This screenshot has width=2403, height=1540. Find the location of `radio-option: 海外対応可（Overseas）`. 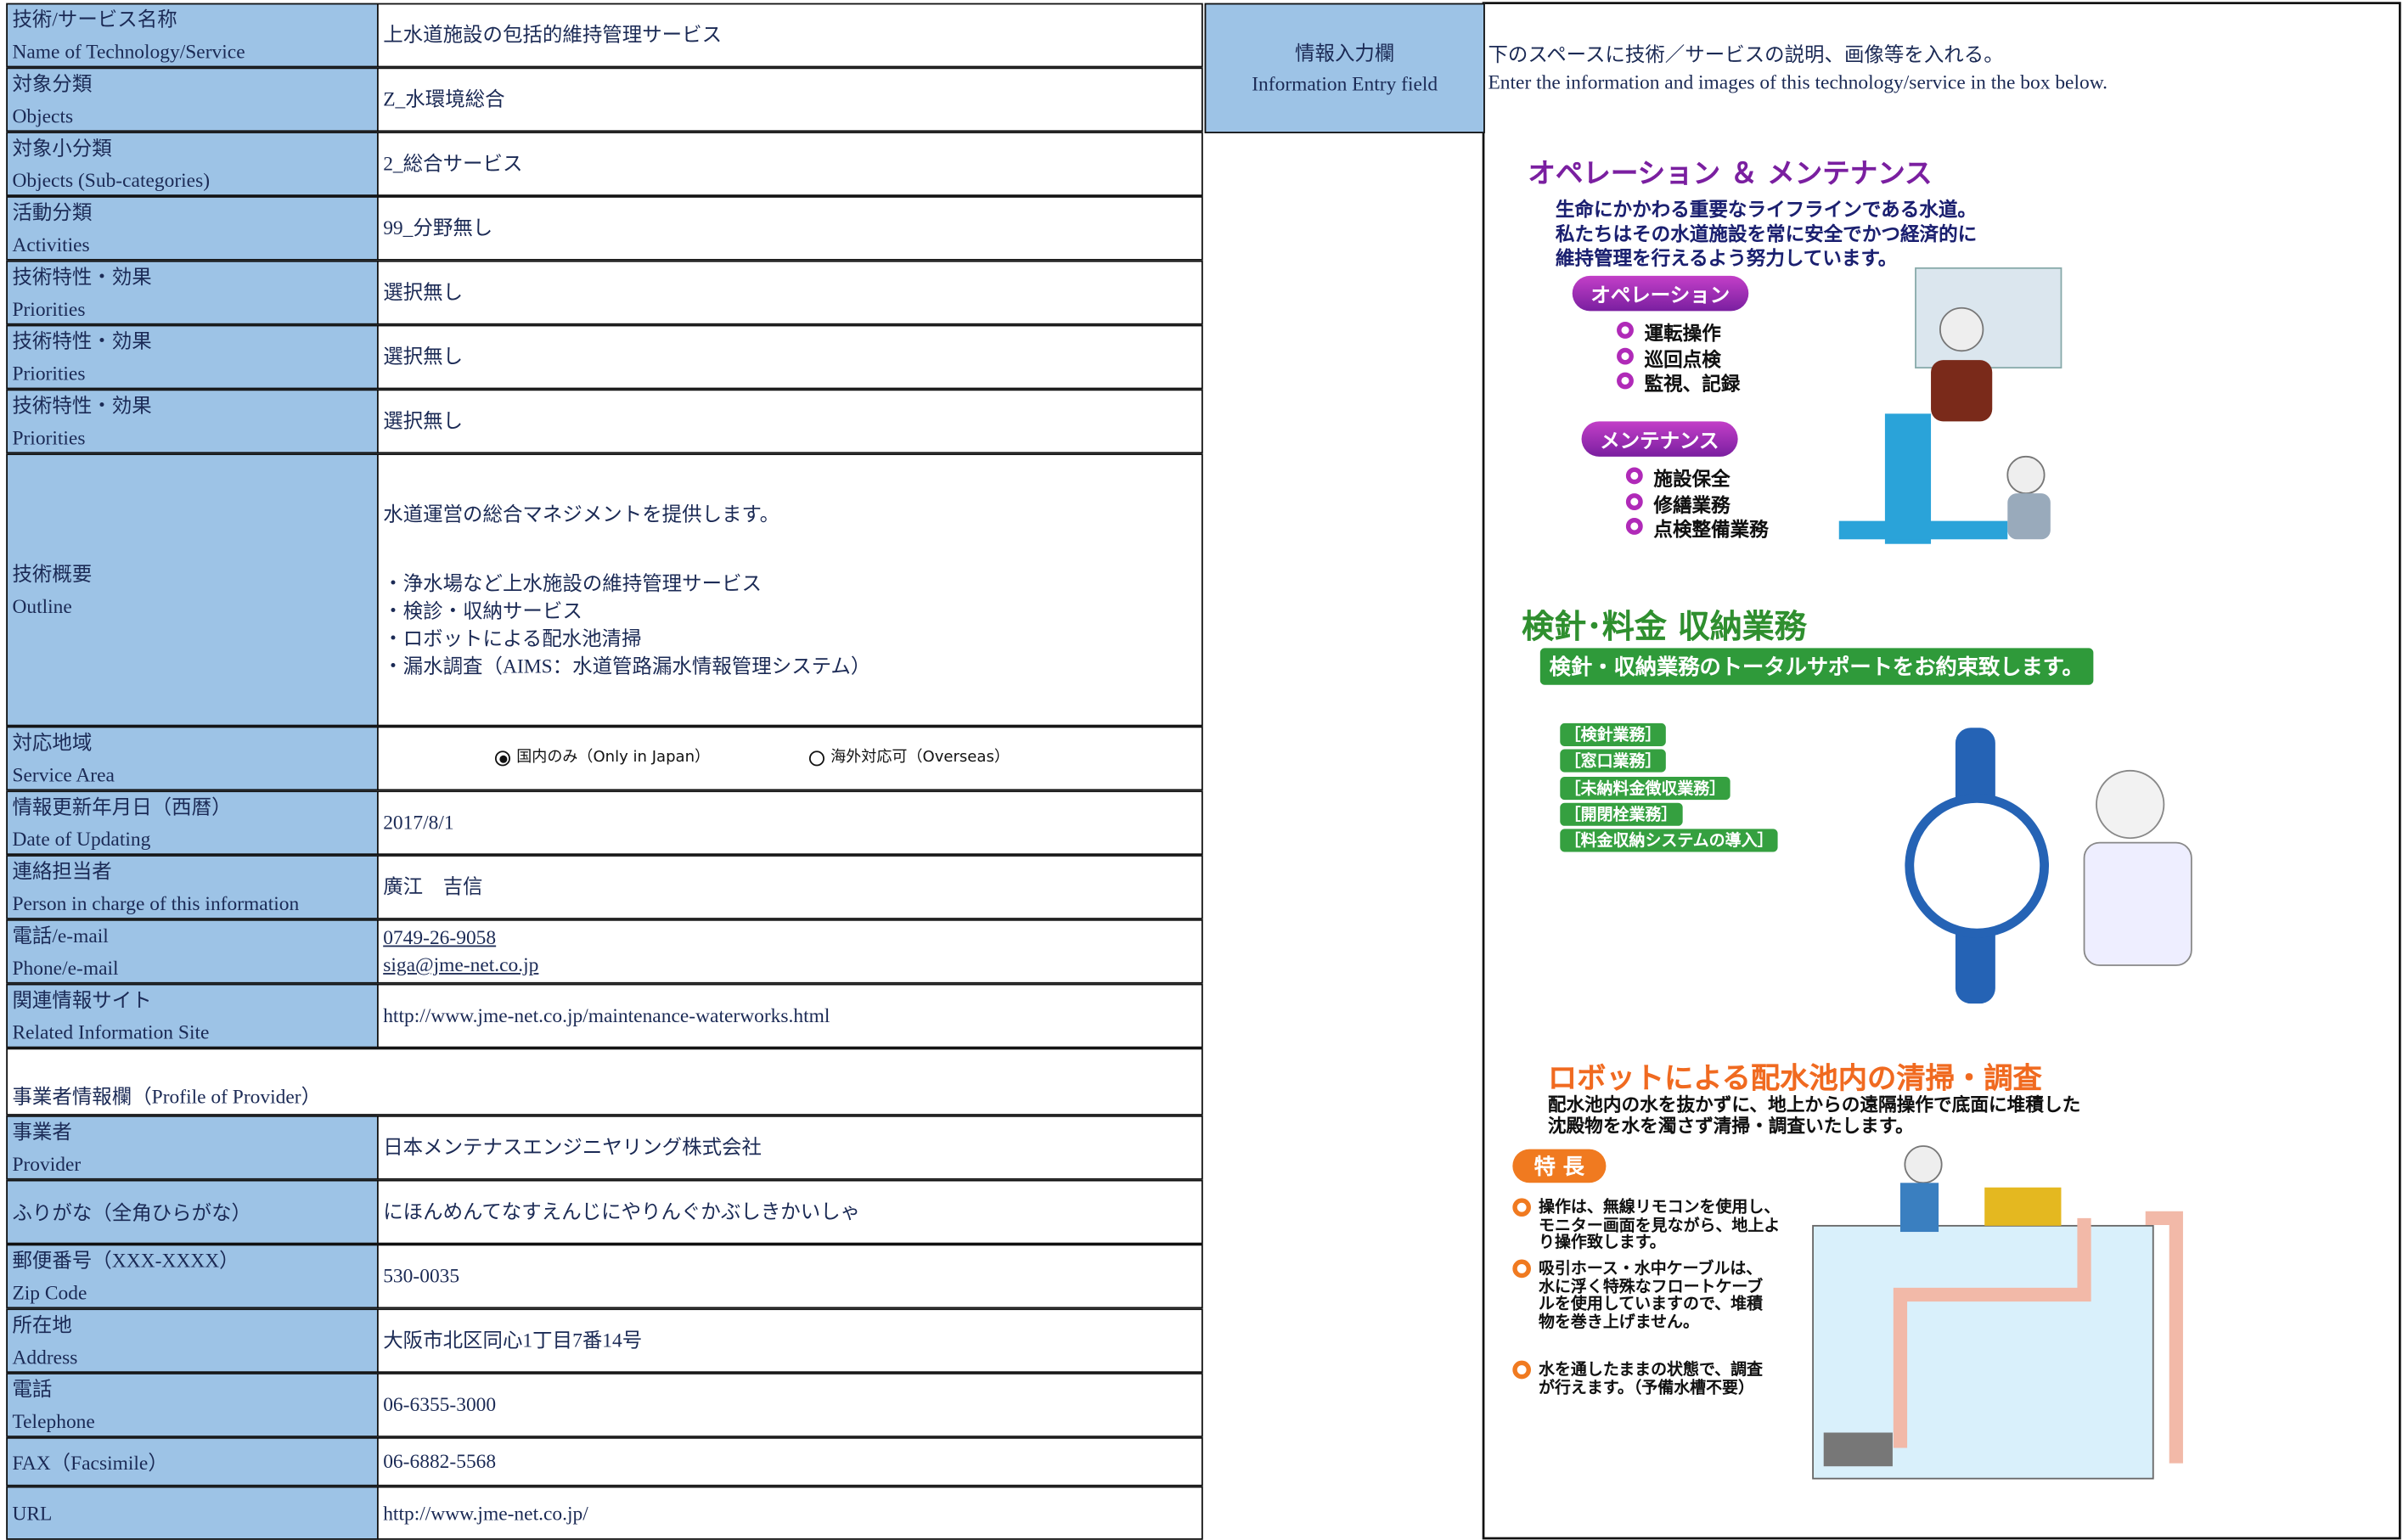

radio-option: 海外対応可（Overseas） is located at coordinates (909, 758).